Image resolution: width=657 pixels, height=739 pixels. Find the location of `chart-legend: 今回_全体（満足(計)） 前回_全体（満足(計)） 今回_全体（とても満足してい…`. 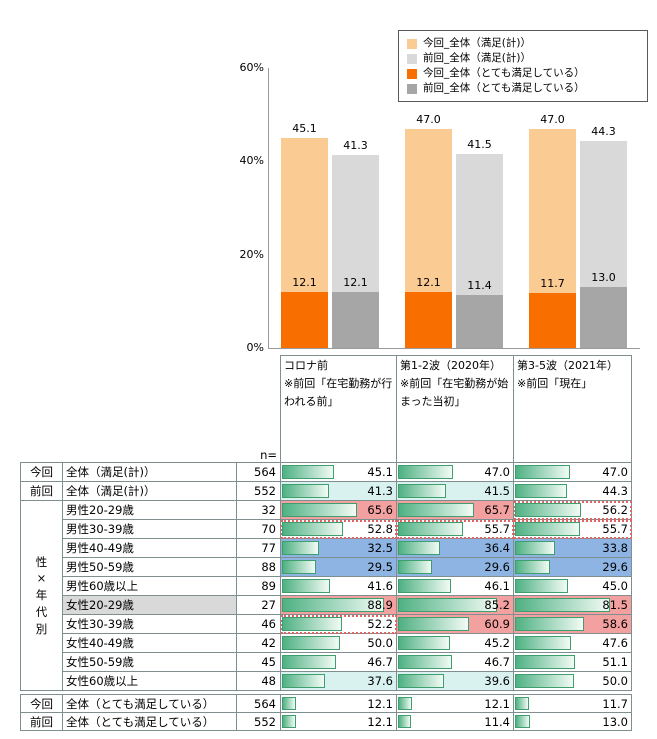

chart-legend: 今回_全体（満足(計)） 前回_全体（満足(計)） 今回_全体（とても満足してい… is located at coordinates (523, 66).